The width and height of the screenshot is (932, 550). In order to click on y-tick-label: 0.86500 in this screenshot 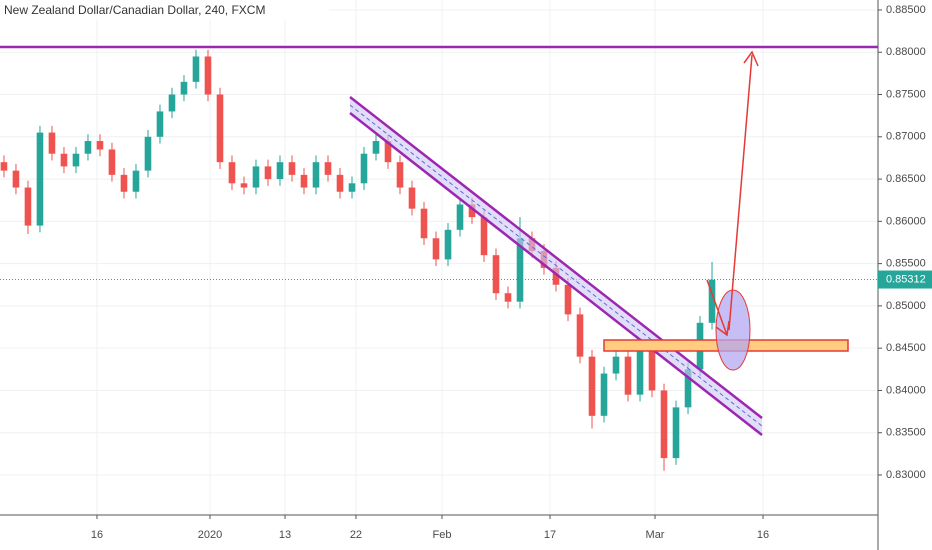, I will do `click(906, 179)`.